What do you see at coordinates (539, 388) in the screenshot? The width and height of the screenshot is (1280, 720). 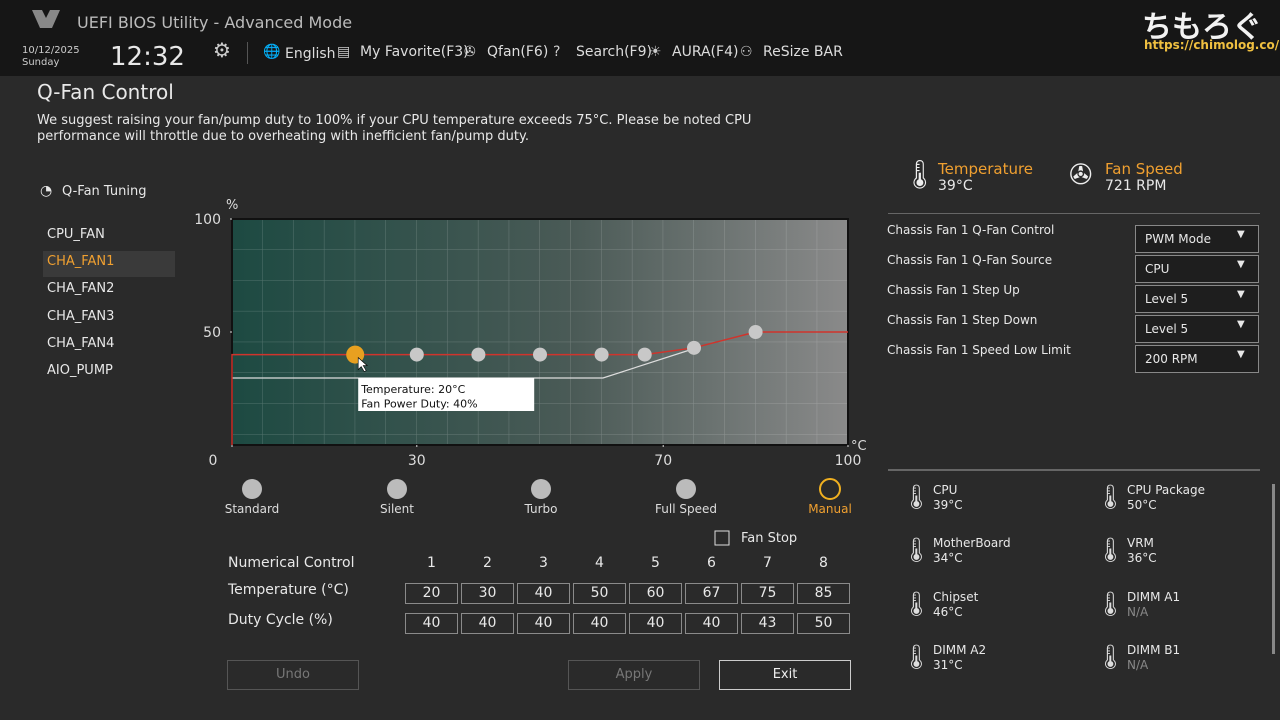 I see `curve-edge` at bounding box center [539, 388].